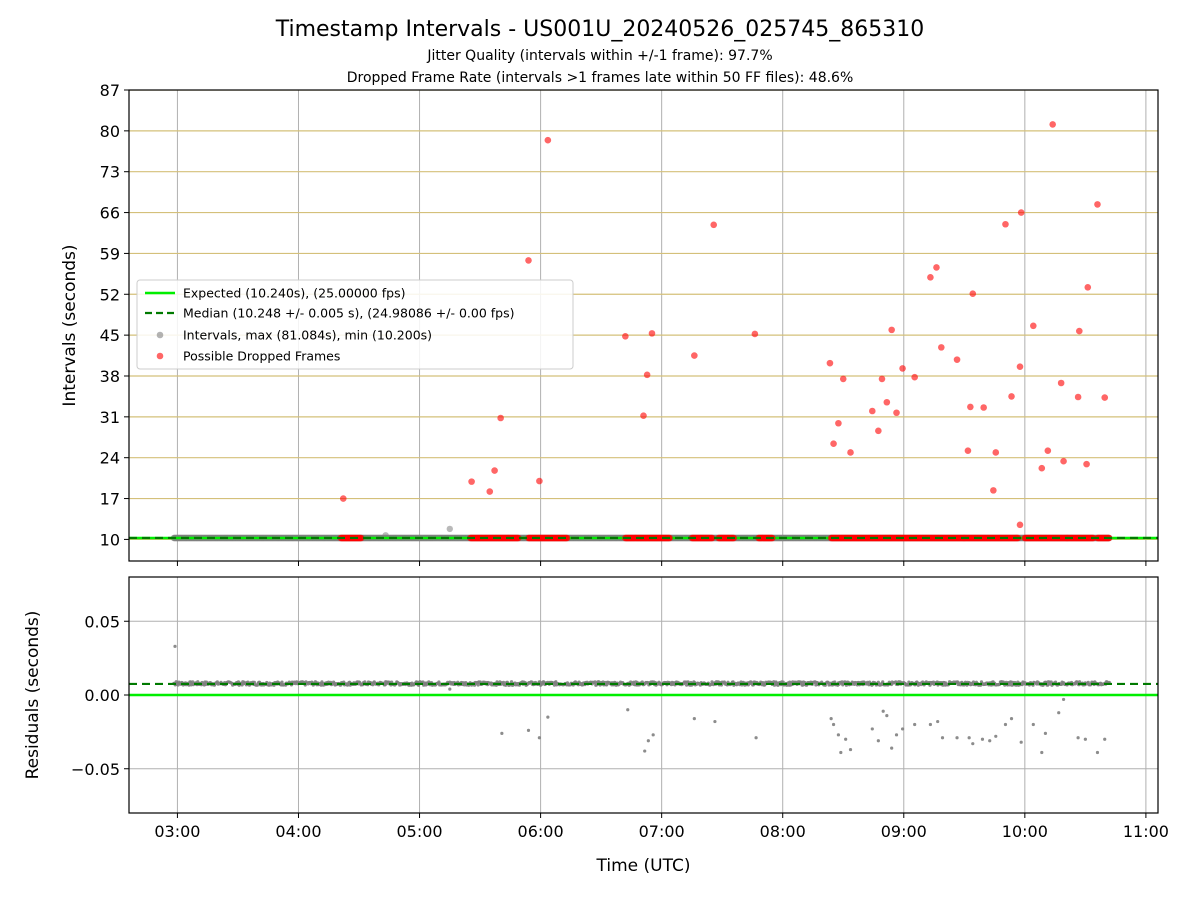  Describe the element at coordinates (110, 172) in the screenshot. I see `y-tick-label: 73` at that location.